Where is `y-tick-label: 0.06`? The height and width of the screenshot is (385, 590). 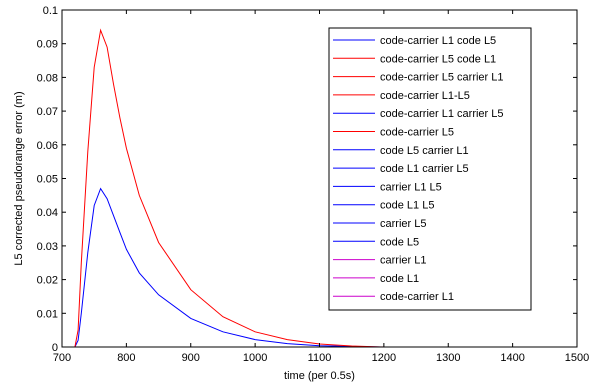
y-tick-label: 0.06 is located at coordinates (47, 146).